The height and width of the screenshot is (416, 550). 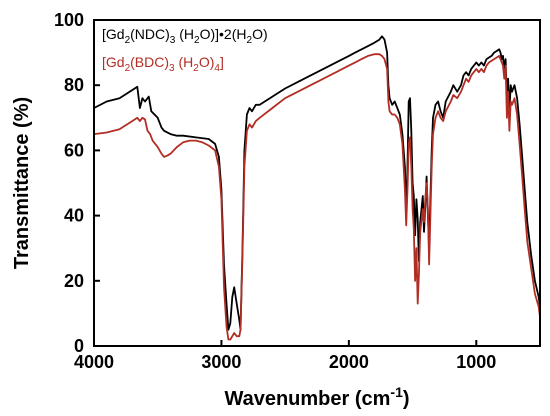 What do you see at coordinates (74, 216) in the screenshot?
I see `y-tick-label: 40` at bounding box center [74, 216].